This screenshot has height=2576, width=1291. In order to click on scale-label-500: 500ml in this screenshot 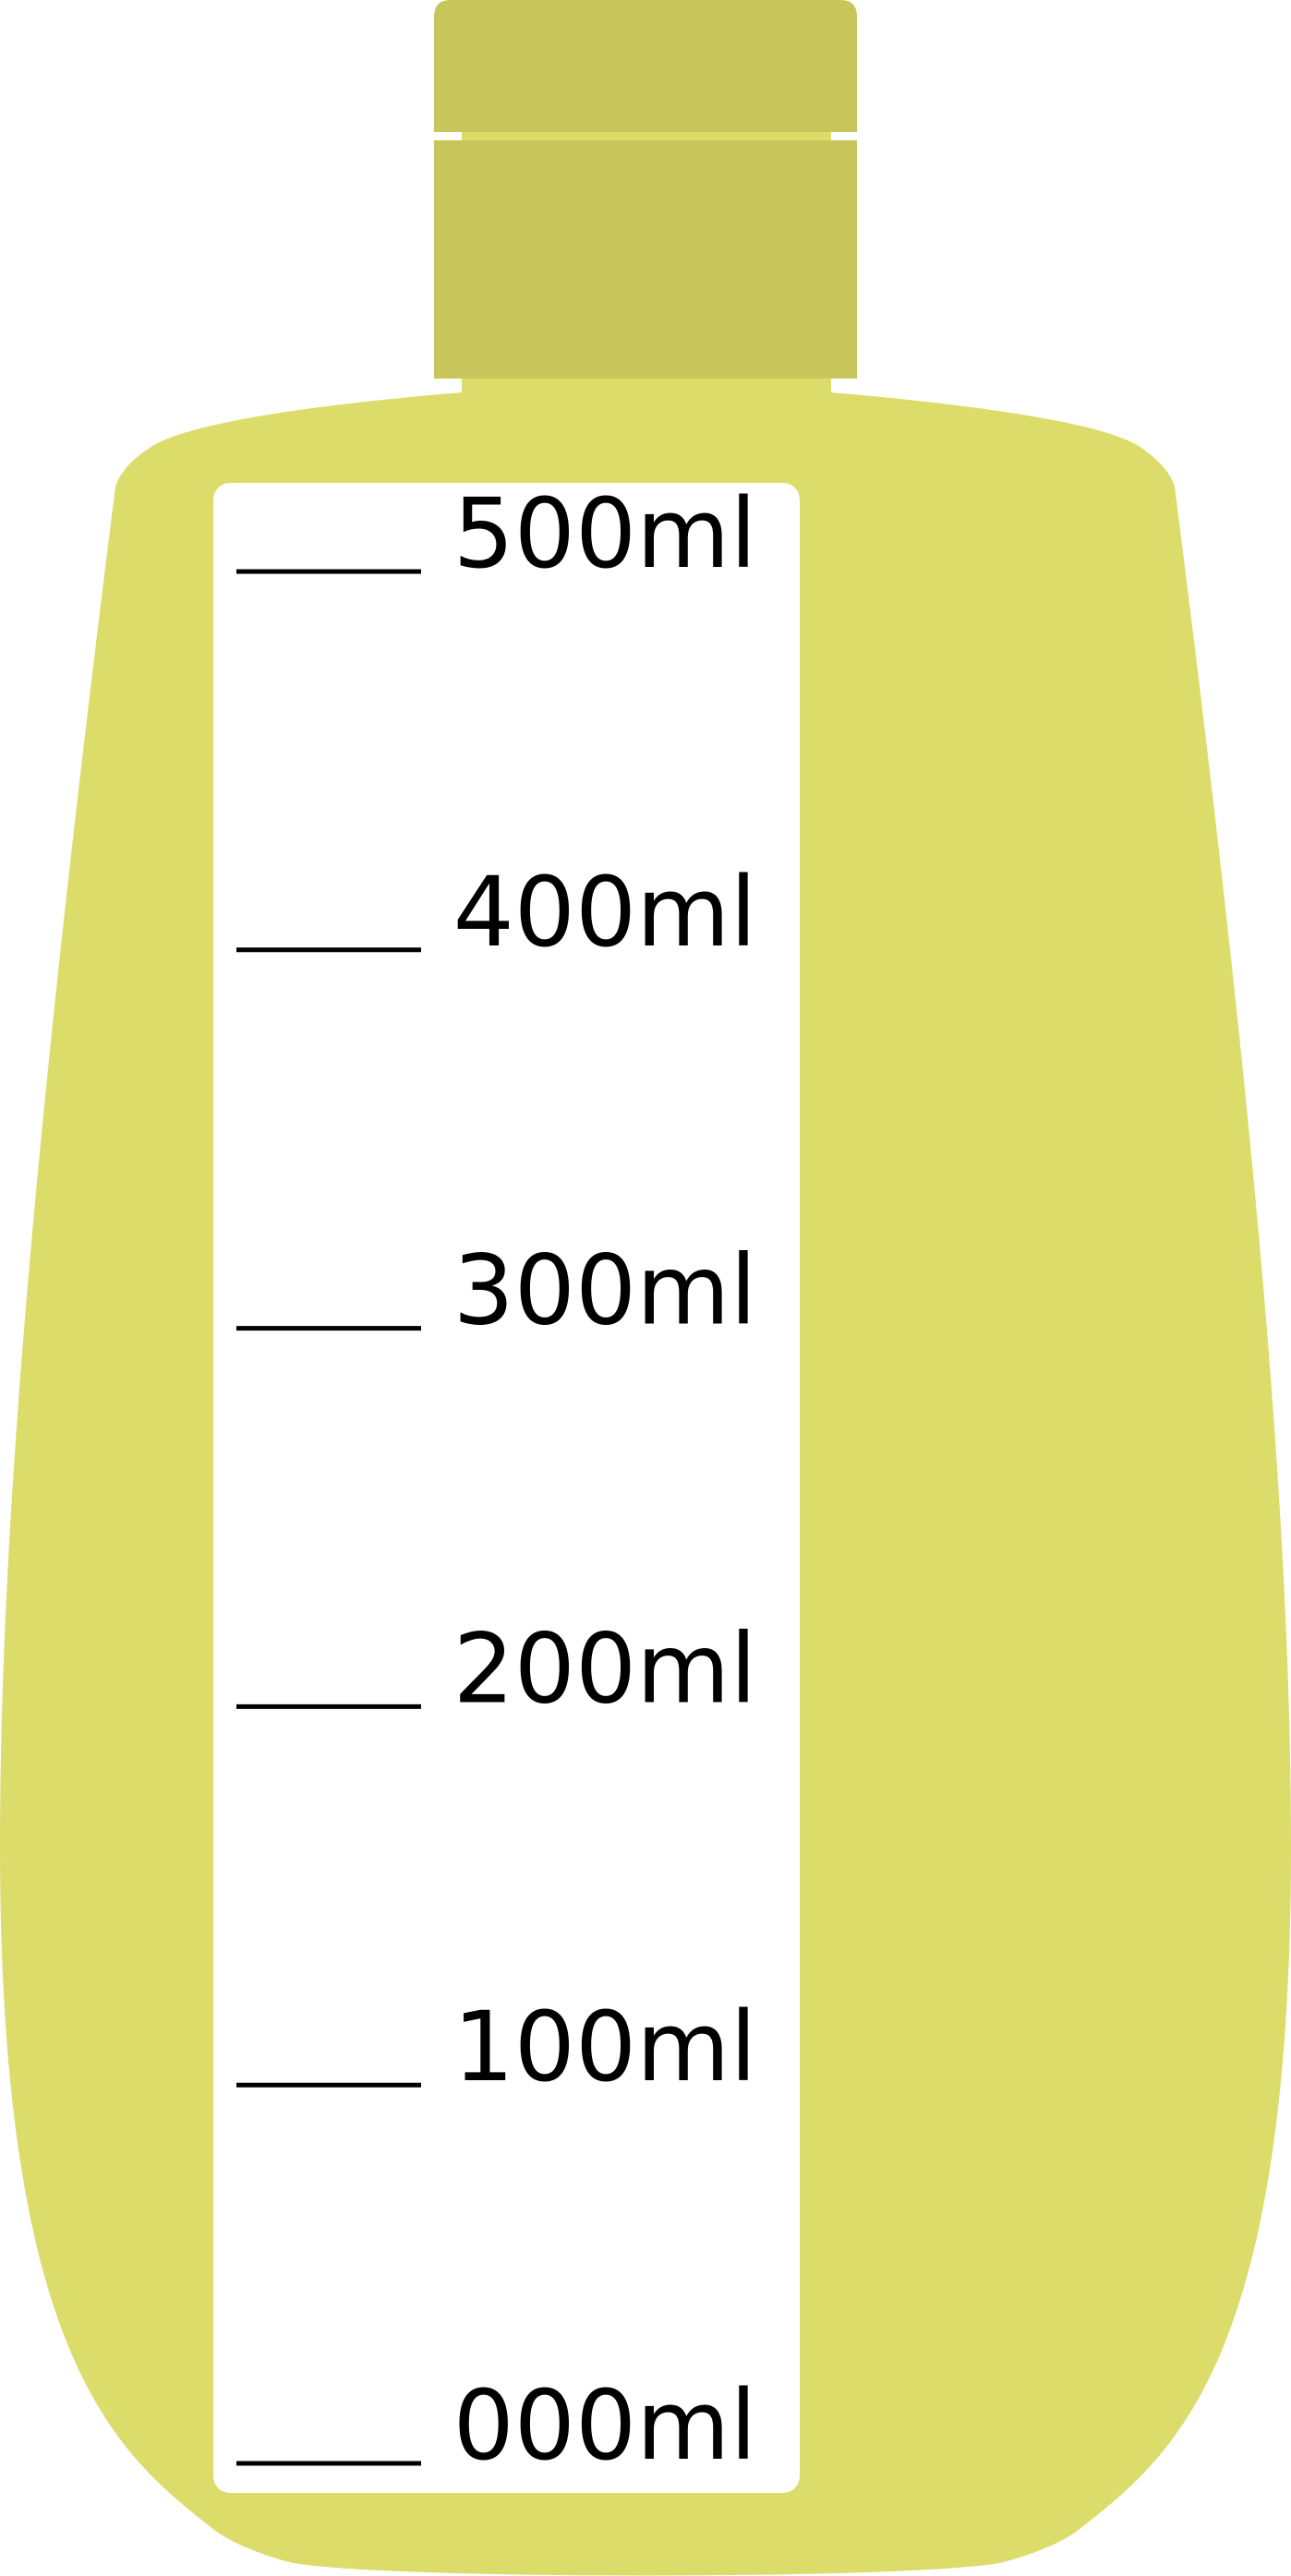, I will do `click(605, 533)`.